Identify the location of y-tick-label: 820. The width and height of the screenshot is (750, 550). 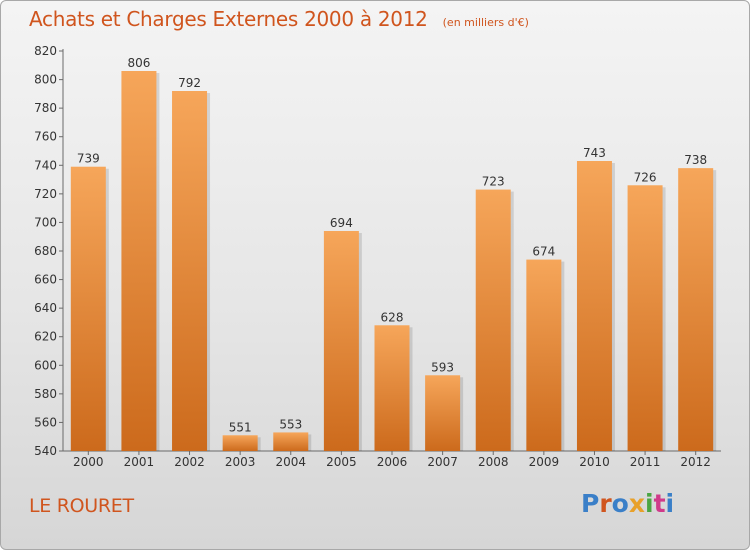
(45, 51).